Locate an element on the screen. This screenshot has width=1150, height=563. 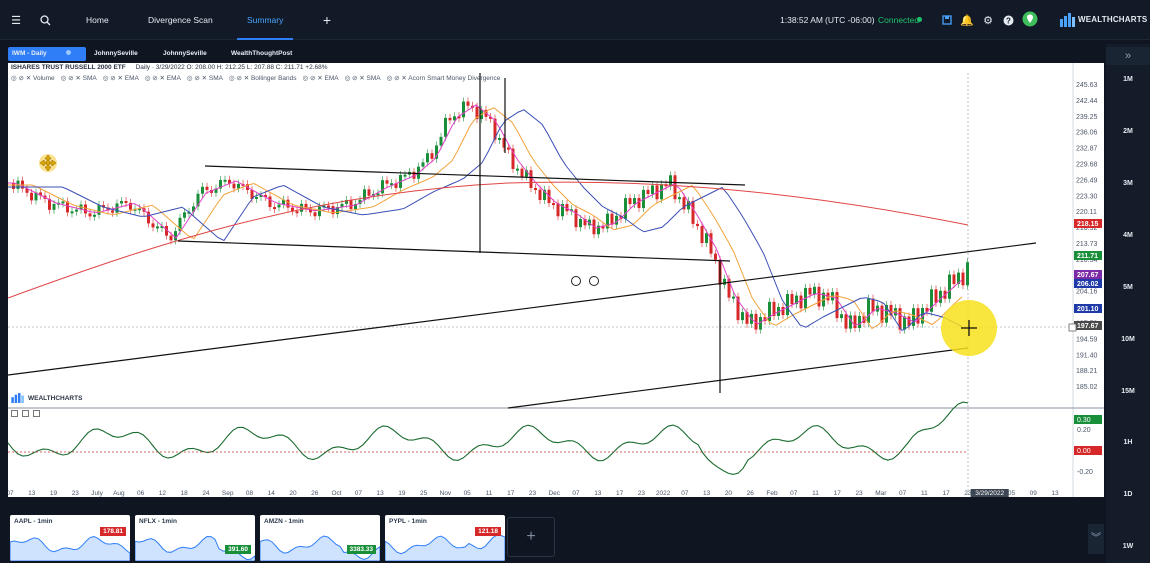
time-tick: 3/29/2022 is located at coordinates (989, 493).